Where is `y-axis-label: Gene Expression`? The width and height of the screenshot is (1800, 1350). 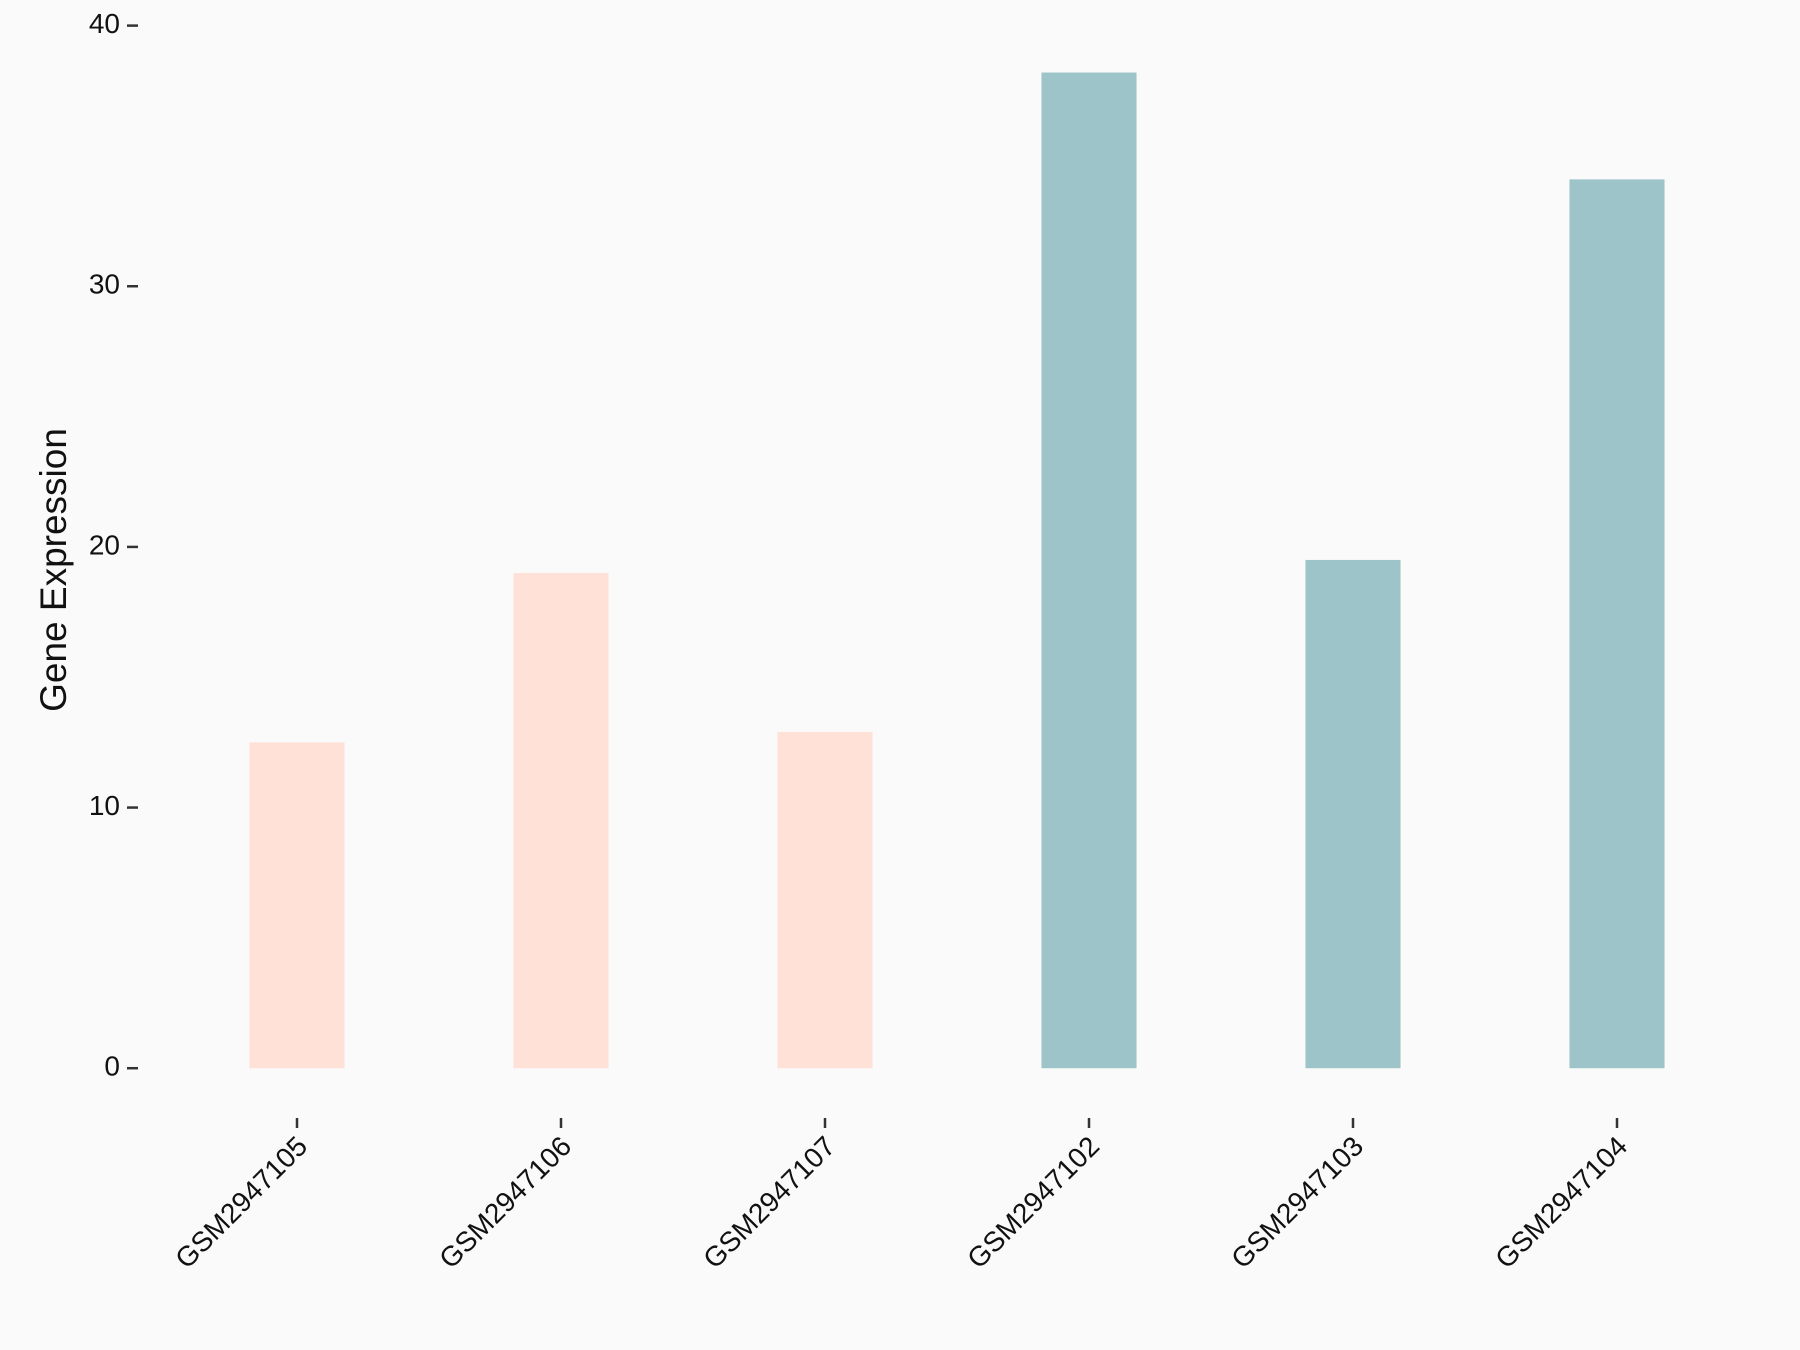
y-axis-label: Gene Expression is located at coordinates (53, 570).